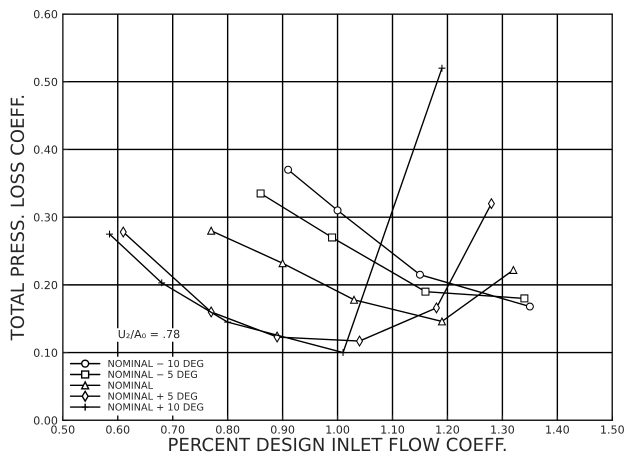  I want to click on y-axis-title: TOTAL PRESS. LOSS COEFF., so click(17, 218).